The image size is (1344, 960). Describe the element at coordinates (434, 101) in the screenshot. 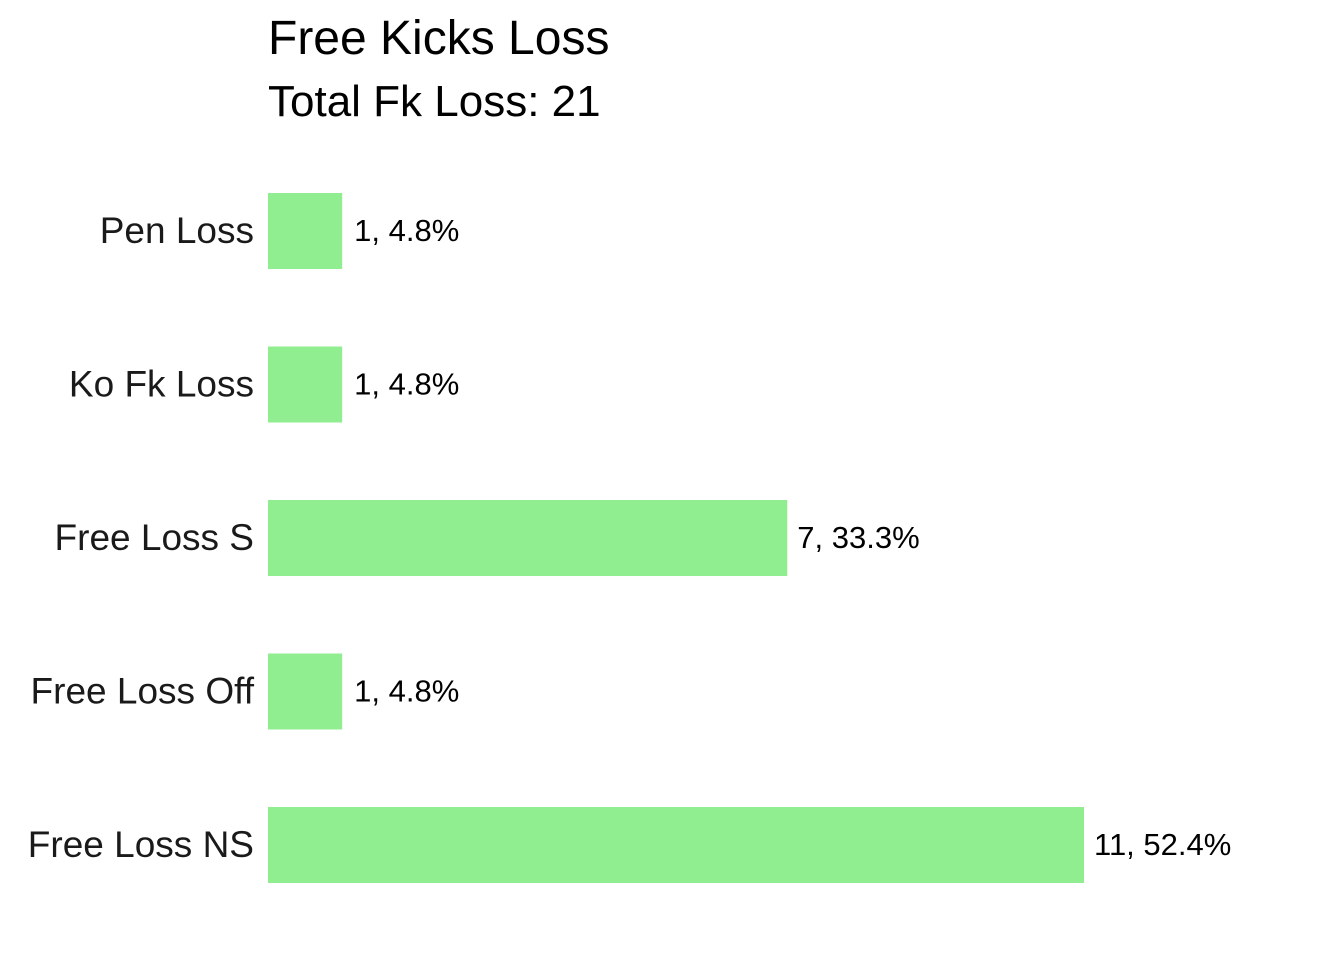

I see `chart-subtitle: Total Fk Loss: 21` at that location.